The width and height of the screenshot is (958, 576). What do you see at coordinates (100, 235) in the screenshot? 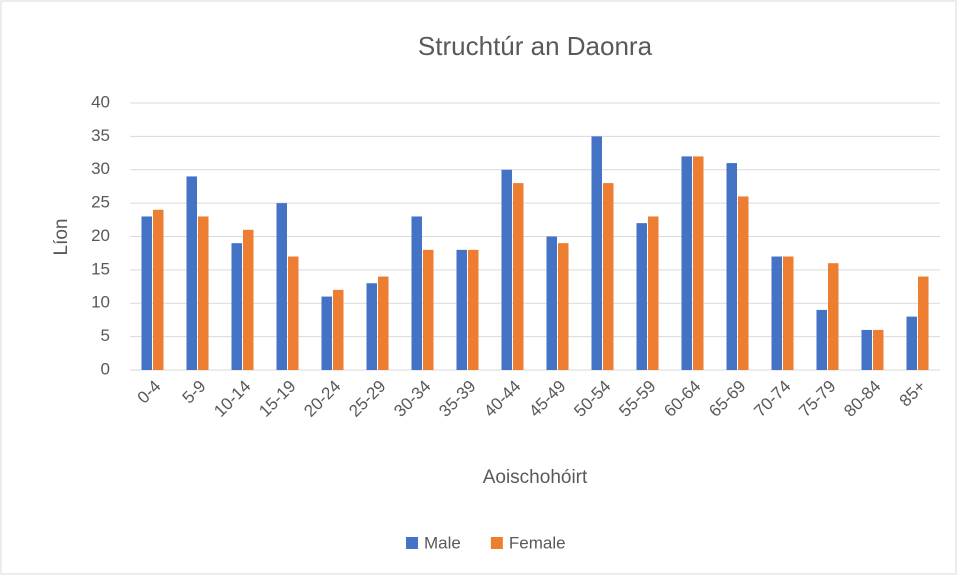
I see `y-tick-label: 20` at bounding box center [100, 235].